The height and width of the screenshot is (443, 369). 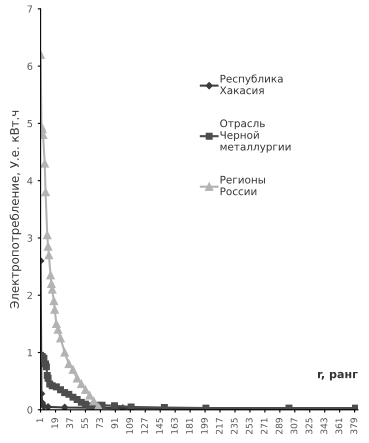 What do you see at coordinates (70, 423) in the screenshot?
I see `x-tick-label: 37` at bounding box center [70, 423].